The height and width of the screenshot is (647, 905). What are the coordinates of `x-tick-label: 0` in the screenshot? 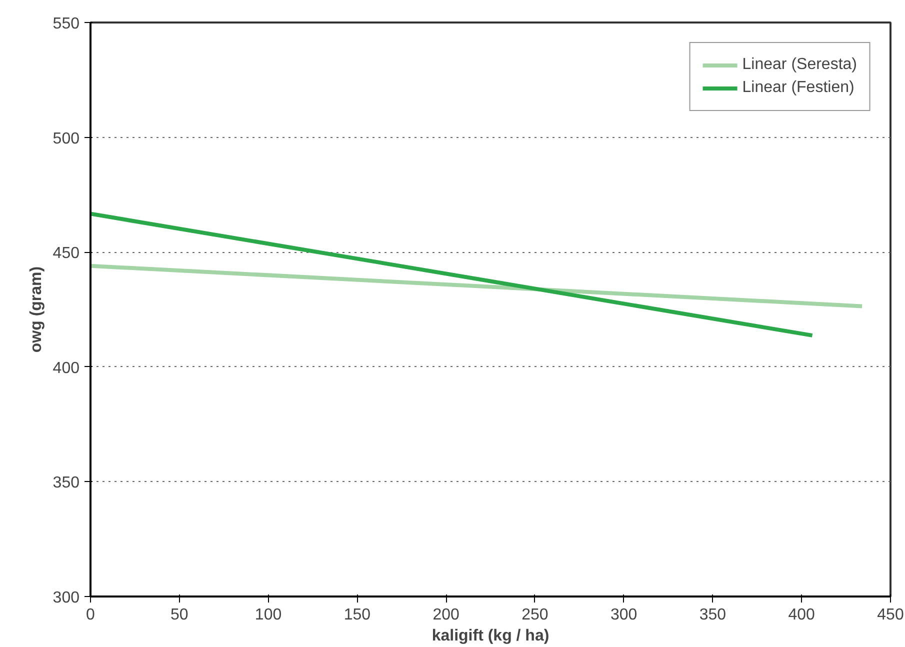 It's located at (91, 615).